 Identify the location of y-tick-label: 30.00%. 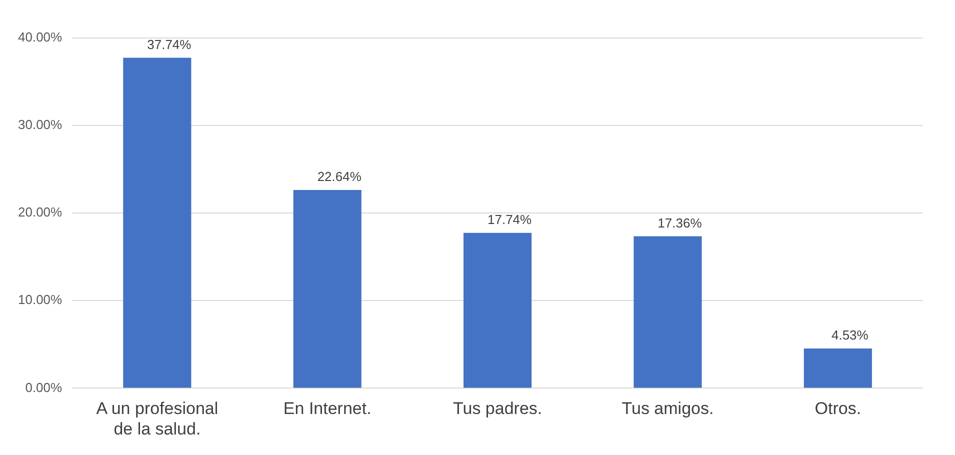
(40, 124).